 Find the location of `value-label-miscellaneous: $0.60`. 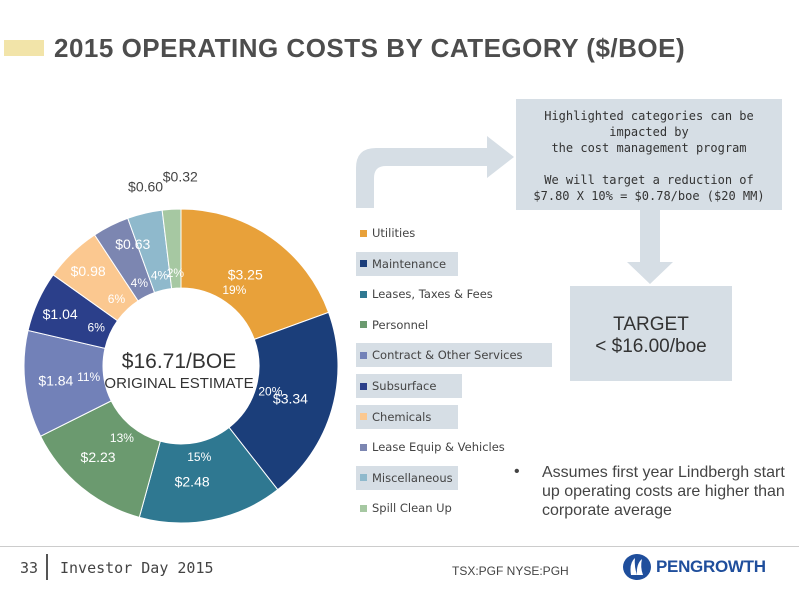

value-label-miscellaneous: $0.60 is located at coordinates (145, 186).